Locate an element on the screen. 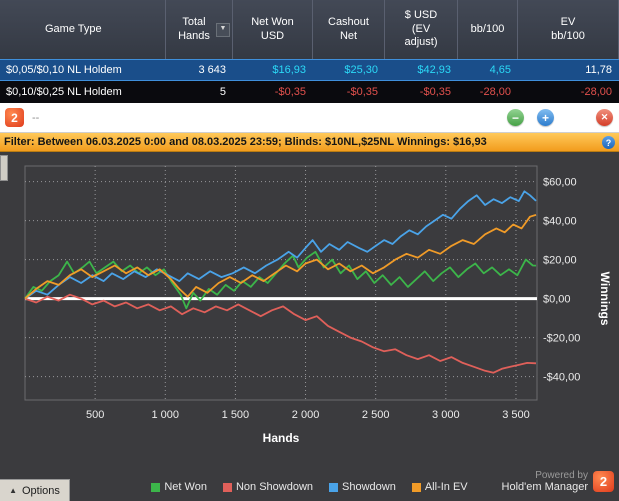 The image size is (619, 501). options-button: ▲ Options is located at coordinates (35, 490).